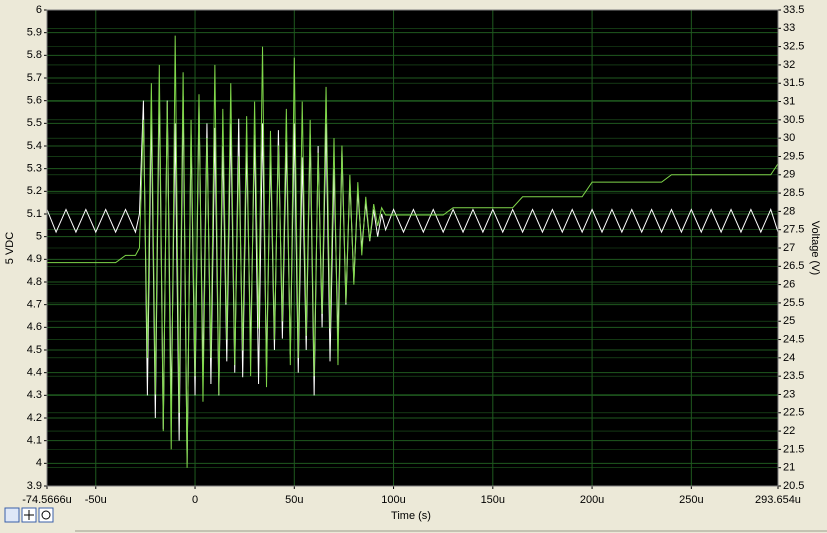 The width and height of the screenshot is (827, 533). Describe the element at coordinates (34, 441) in the screenshot. I see `y-tick-label: 4.1` at that location.